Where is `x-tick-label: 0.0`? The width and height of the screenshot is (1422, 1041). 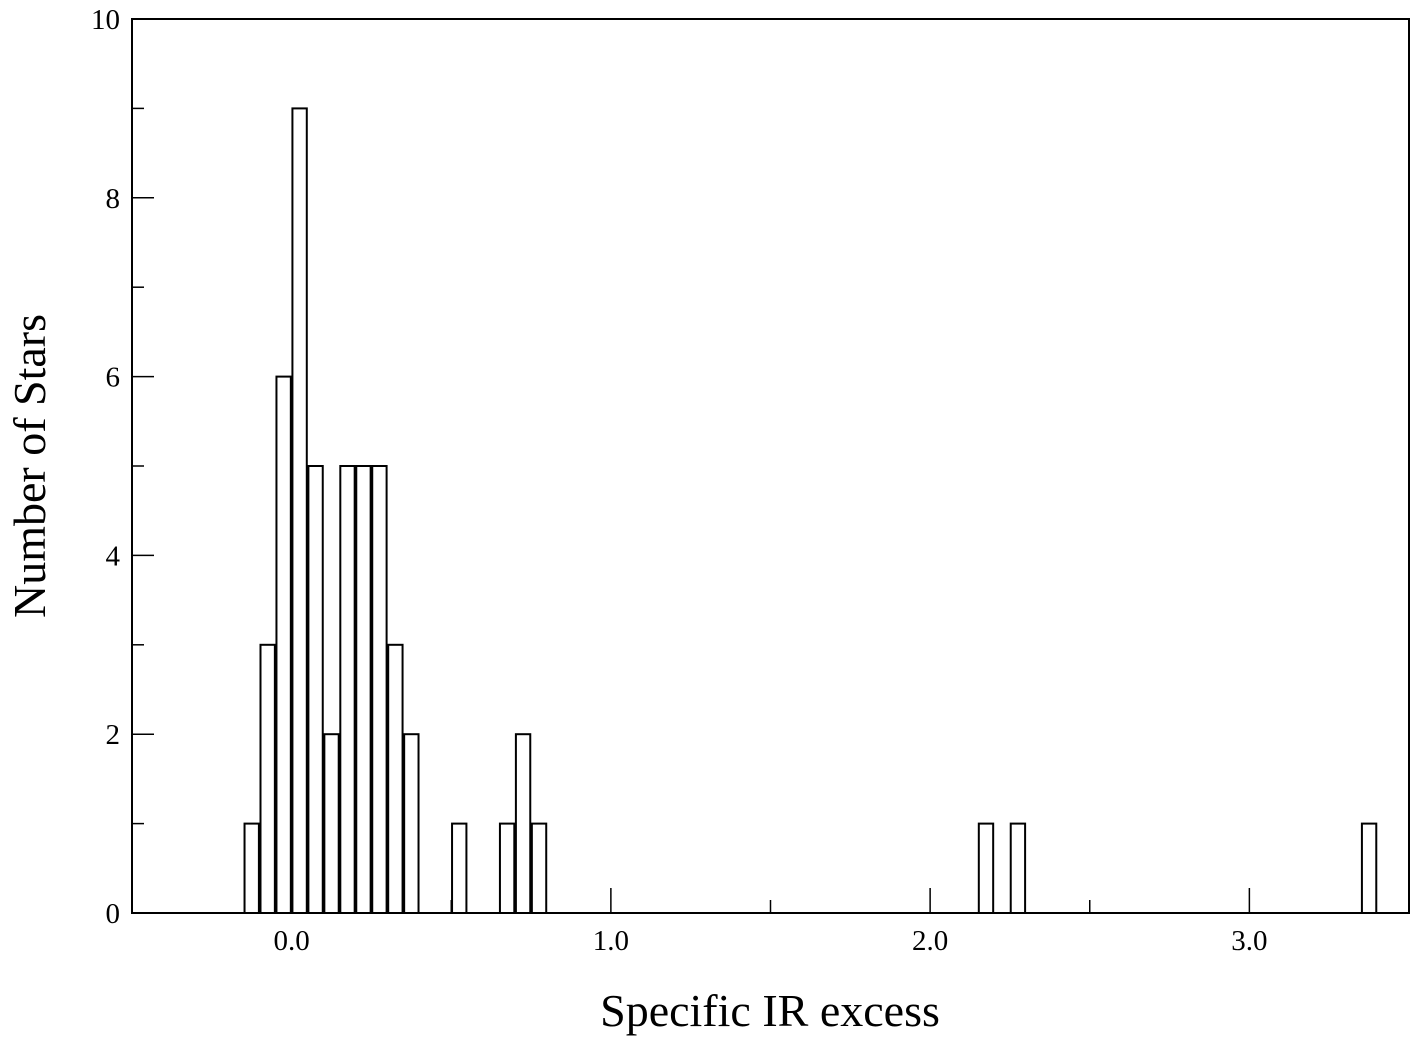 x-tick-label: 0.0 is located at coordinates (292, 941).